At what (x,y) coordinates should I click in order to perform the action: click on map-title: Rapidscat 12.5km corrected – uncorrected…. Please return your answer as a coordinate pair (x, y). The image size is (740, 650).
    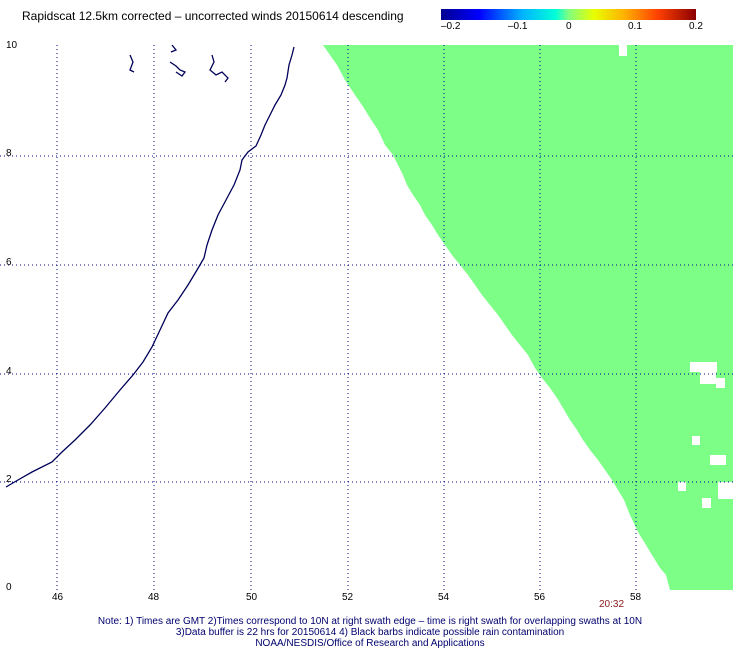
    Looking at the image, I should click on (213, 16).